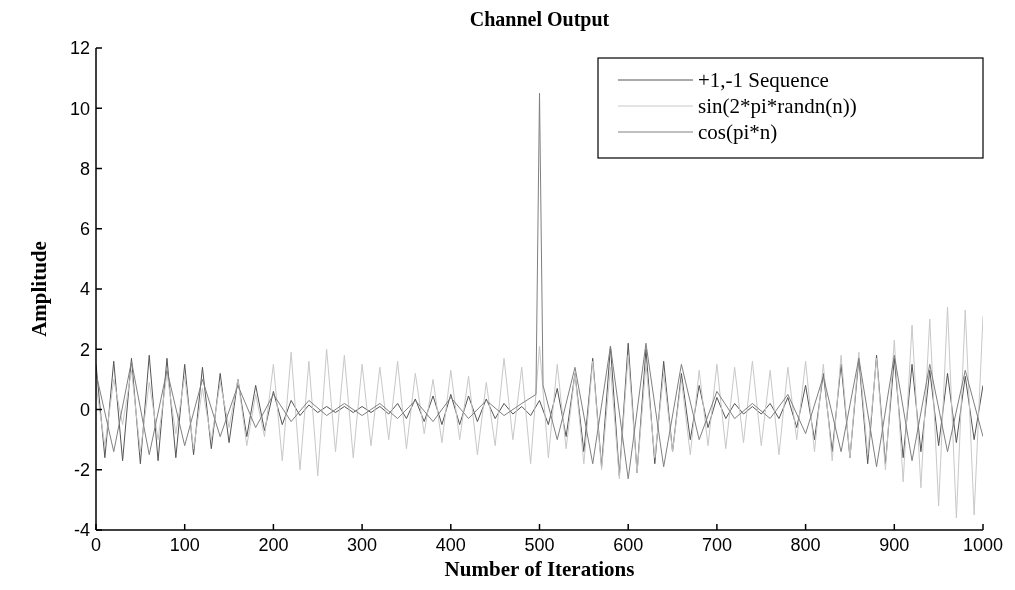 This screenshot has width=1015, height=590. I want to click on x-tick-label: 700, so click(716, 545).